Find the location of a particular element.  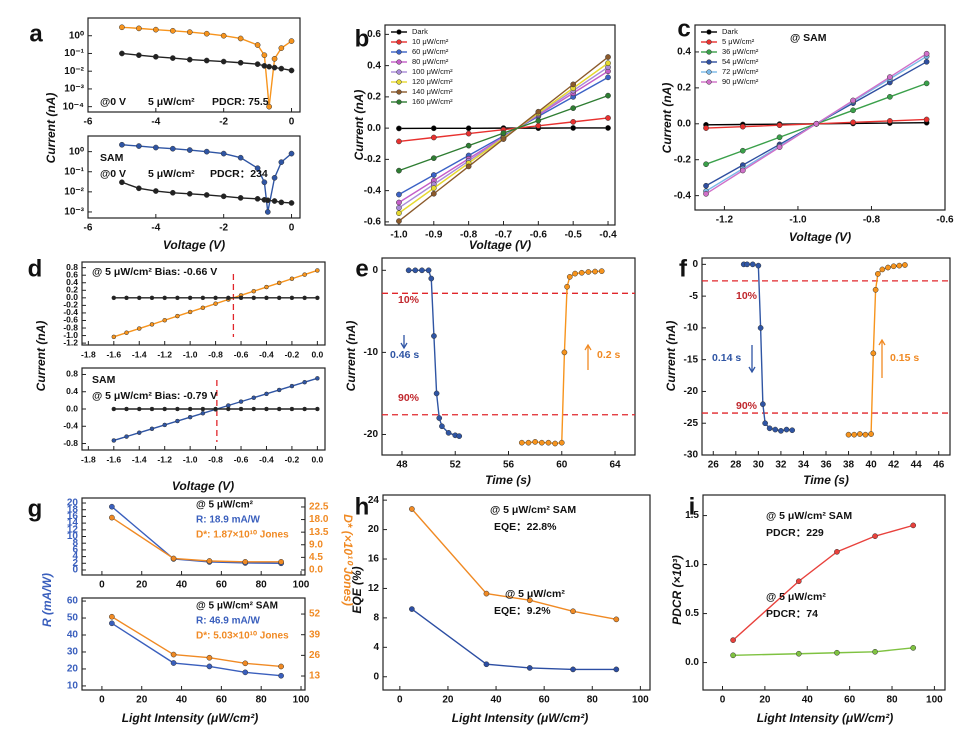

x-tick-label: 80 is located at coordinates (593, 700).